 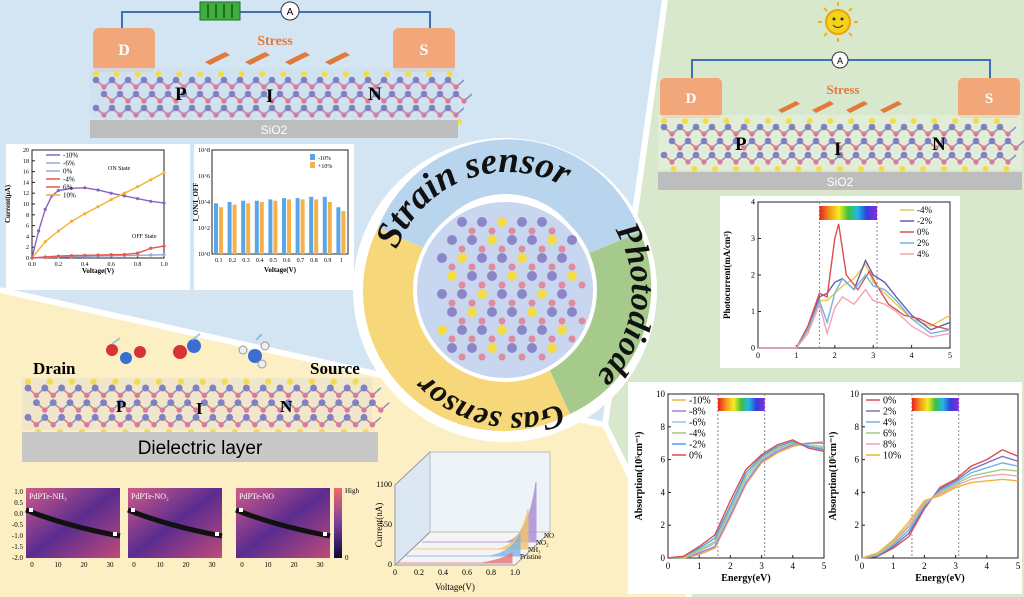 What do you see at coordinates (730, 566) in the screenshot?
I see `x-tick-label: 2` at bounding box center [730, 566].